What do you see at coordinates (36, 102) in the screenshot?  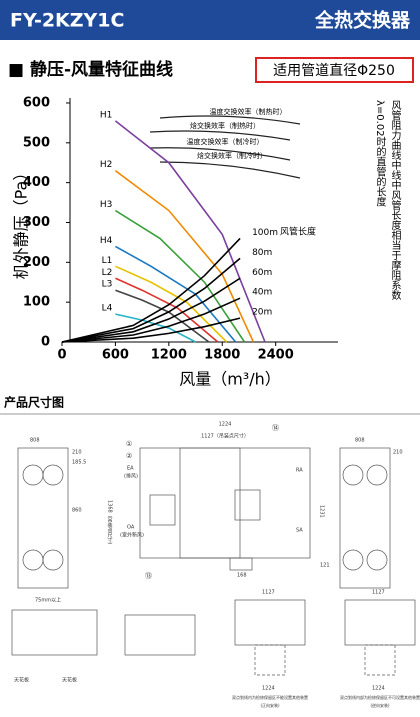 I see `y-tick-label: 600` at bounding box center [36, 102].